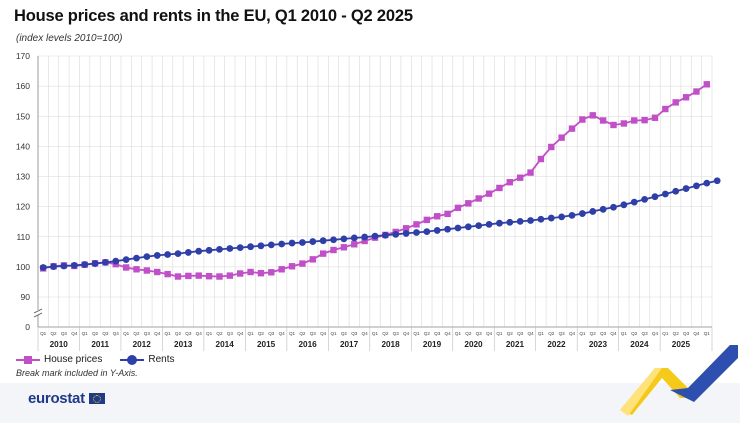 The height and width of the screenshot is (423, 740). Describe the element at coordinates (100, 344) in the screenshot. I see `x-tick-year-label: 2011` at that location.